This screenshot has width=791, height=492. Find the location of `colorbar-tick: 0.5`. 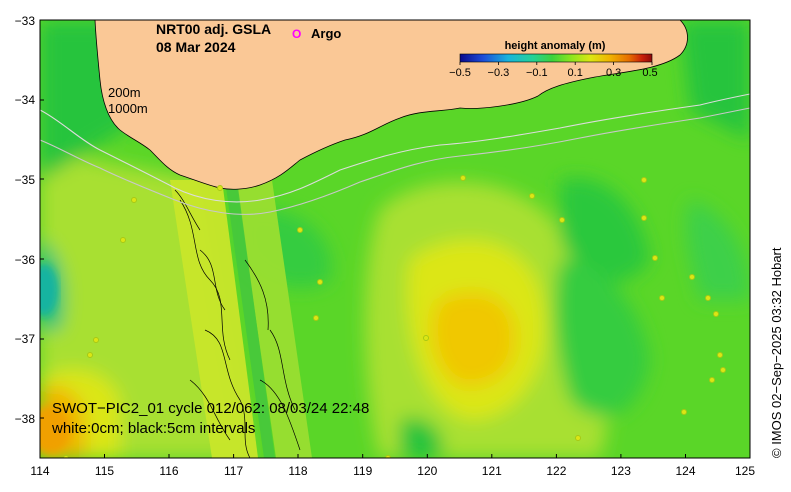

colorbar-tick: 0.5 is located at coordinates (649, 73).